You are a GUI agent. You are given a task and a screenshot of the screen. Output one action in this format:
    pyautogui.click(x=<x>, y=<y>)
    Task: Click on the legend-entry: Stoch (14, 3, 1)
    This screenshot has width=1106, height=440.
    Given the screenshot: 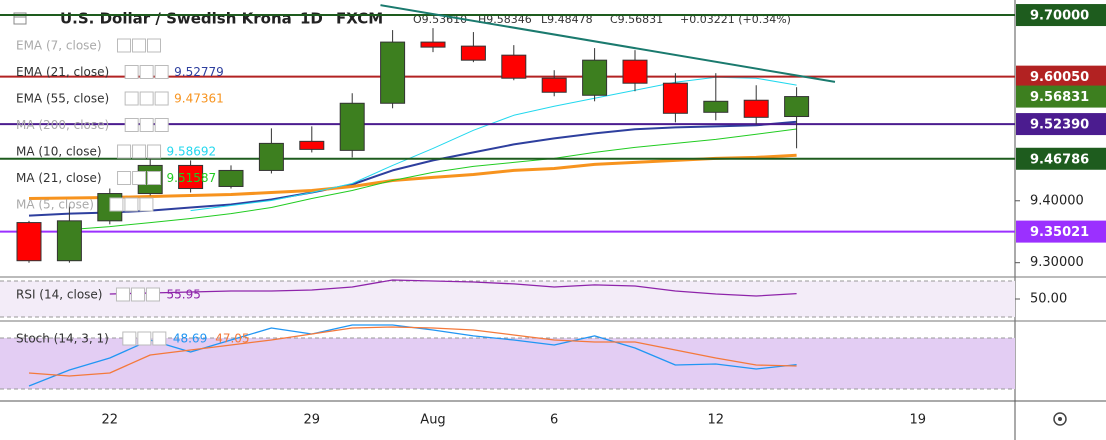 What is the action you would take?
    pyautogui.click(x=62, y=339)
    